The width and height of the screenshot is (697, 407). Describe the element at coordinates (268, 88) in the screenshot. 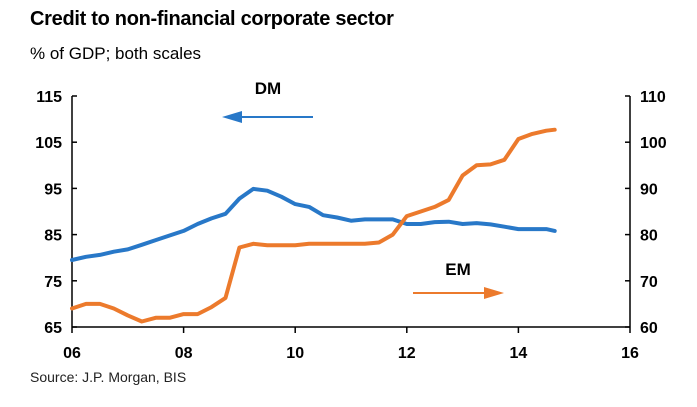

I see `dm-label: DM` at that location.